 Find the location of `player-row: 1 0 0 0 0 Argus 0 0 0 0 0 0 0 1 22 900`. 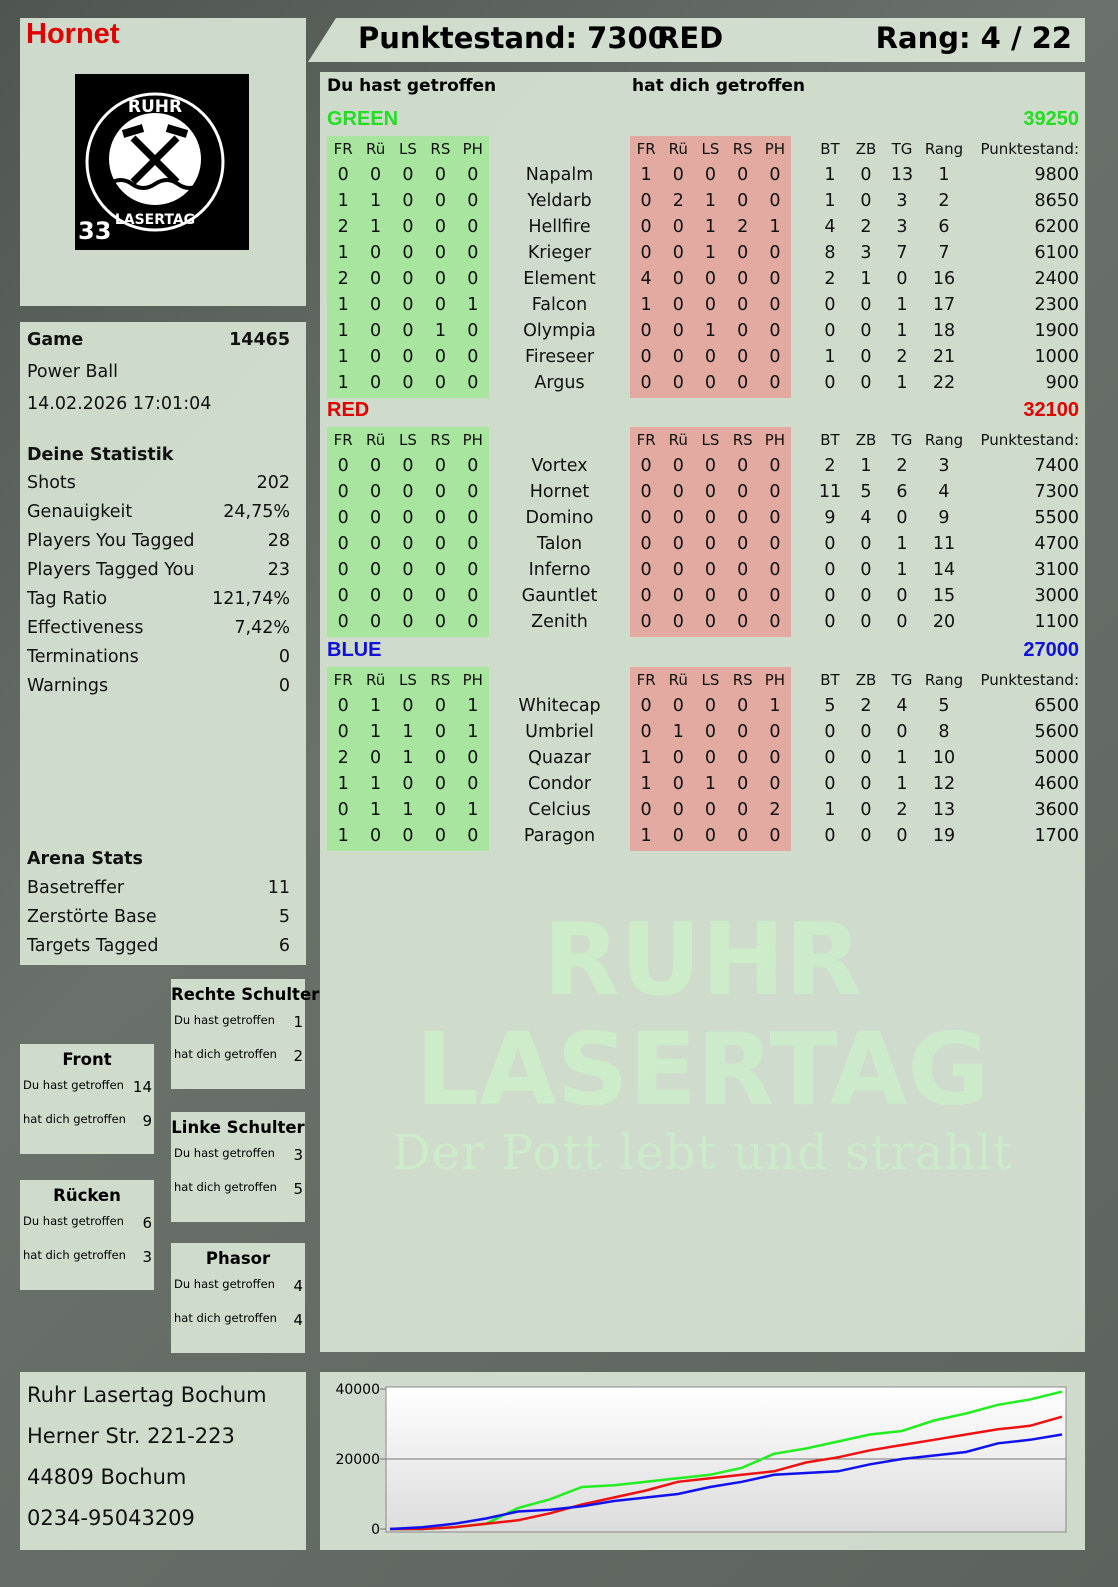

player-row: 1 0 0 0 0 Argus 0 0 0 0 0 0 0 1 22 900 is located at coordinates (703, 383).